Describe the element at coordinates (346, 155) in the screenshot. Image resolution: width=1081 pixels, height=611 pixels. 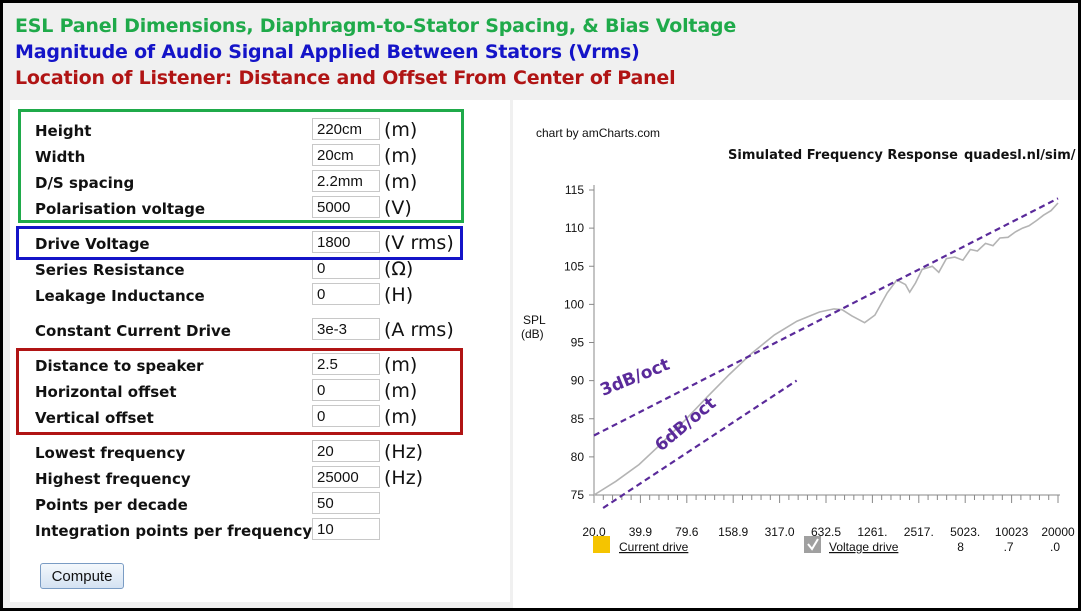
I see `width-input` at that location.